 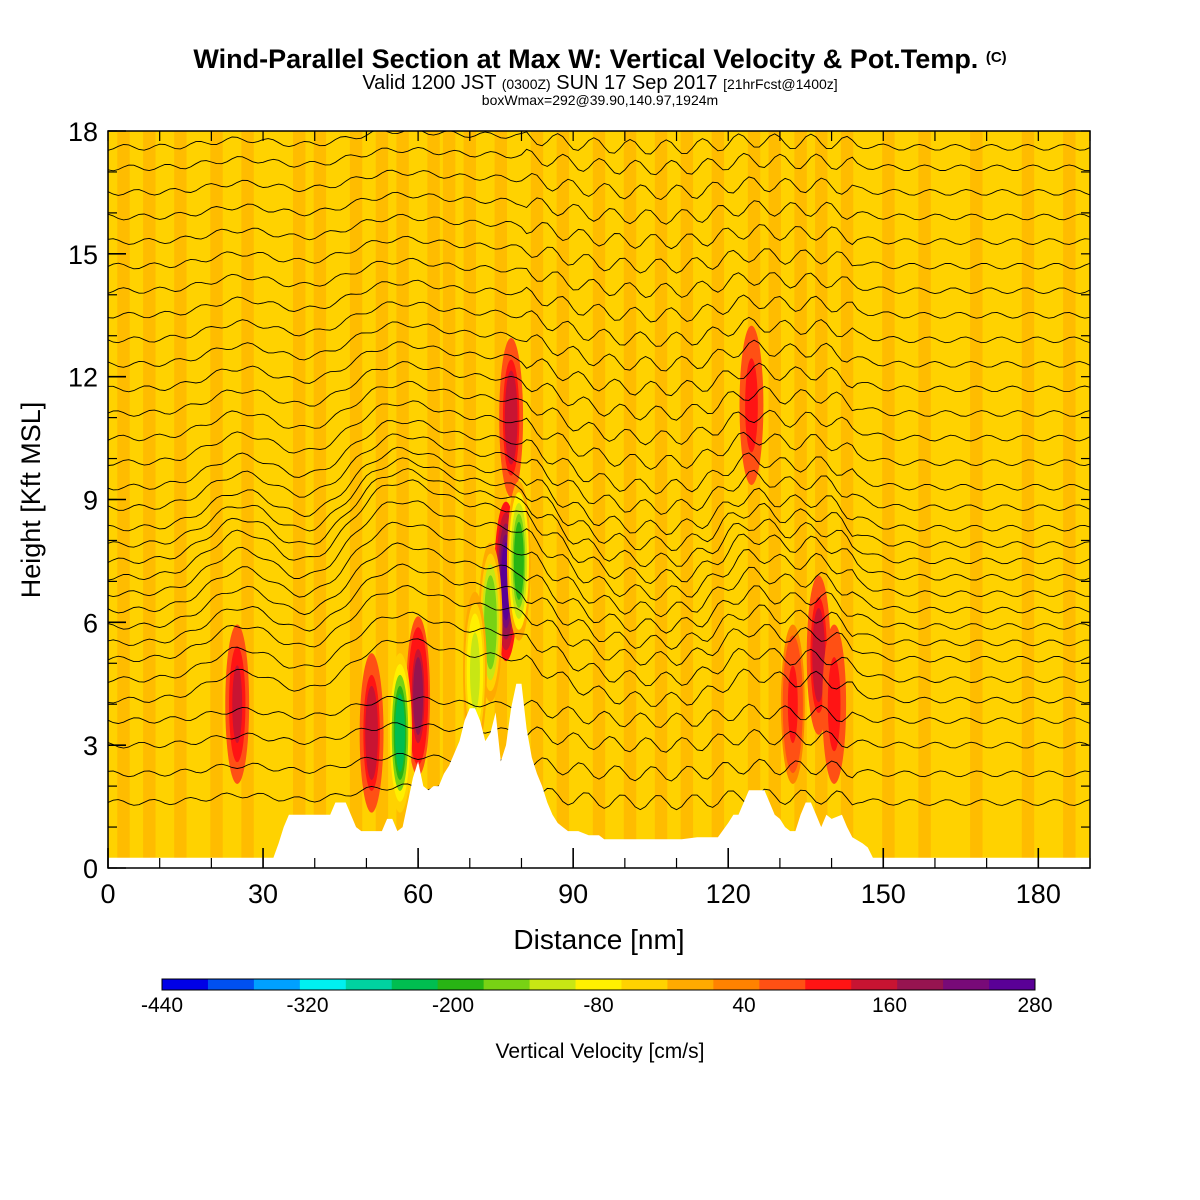 I want to click on x-tick-label: 0, so click(x=107, y=894).